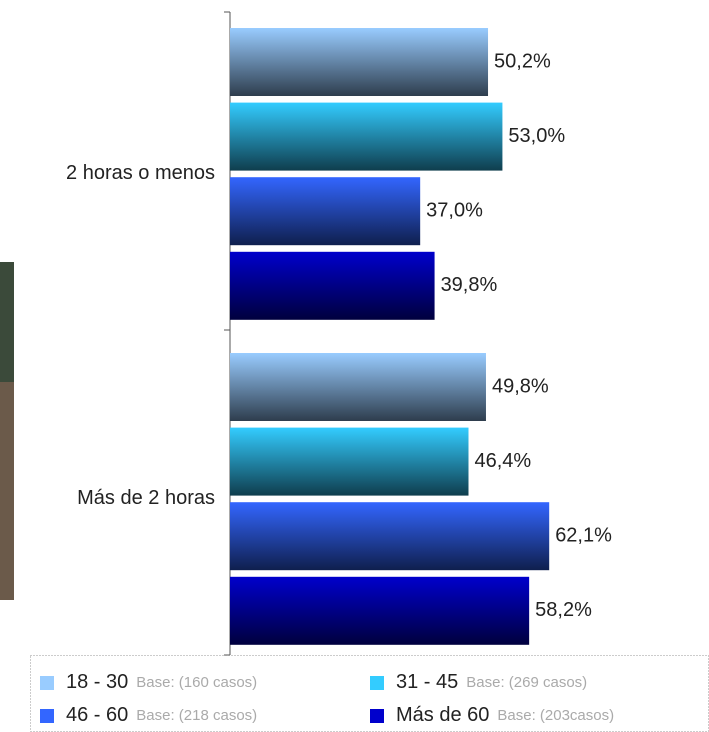  I want to click on background-photo-top, so click(7, 322).